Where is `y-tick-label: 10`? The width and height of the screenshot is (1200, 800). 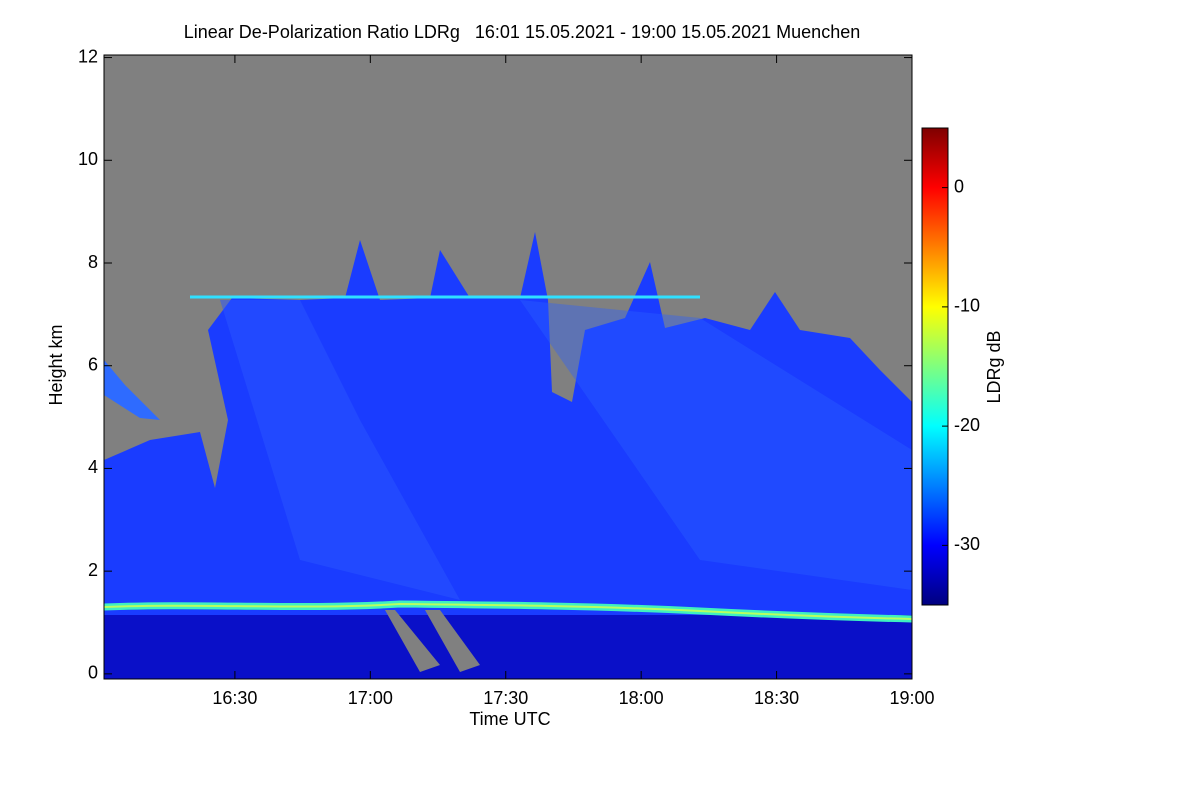
y-tick-label: 10 is located at coordinates (88, 159).